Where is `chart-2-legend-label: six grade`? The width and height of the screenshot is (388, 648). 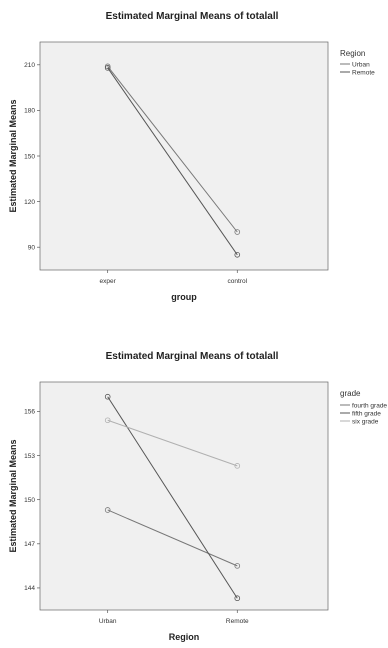
chart-2-legend-label: six grade is located at coordinates (365, 422).